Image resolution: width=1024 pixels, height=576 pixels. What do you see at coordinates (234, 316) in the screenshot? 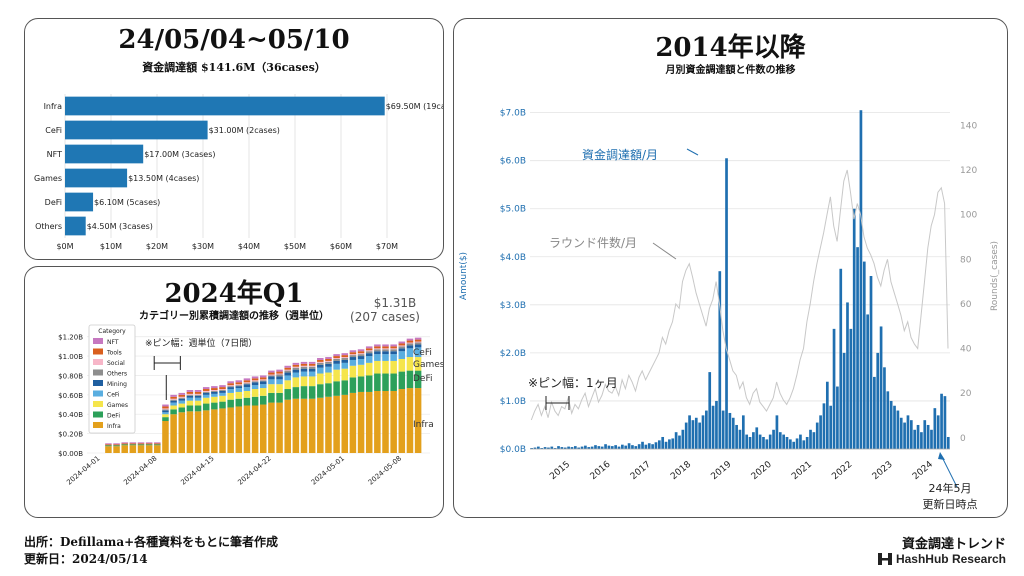
I see `q1-panel-subtitle: カテゴリー別累積調達額の推移（週単位）` at bounding box center [234, 316].